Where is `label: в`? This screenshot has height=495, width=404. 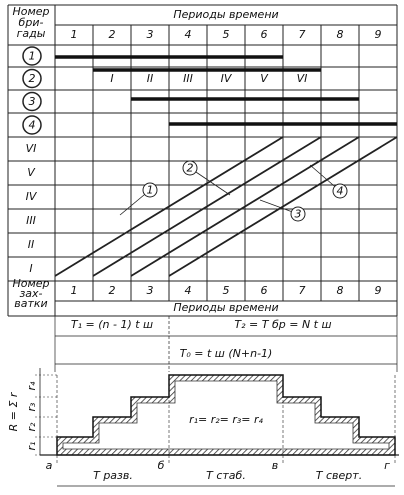
label: в is located at coordinates (275, 465).